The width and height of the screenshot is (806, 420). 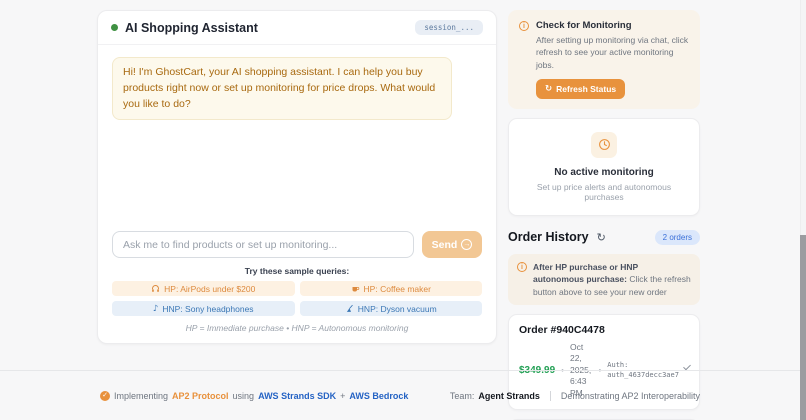 I want to click on sample-query-airpods: HP: AirPods under $200, so click(x=203, y=288).